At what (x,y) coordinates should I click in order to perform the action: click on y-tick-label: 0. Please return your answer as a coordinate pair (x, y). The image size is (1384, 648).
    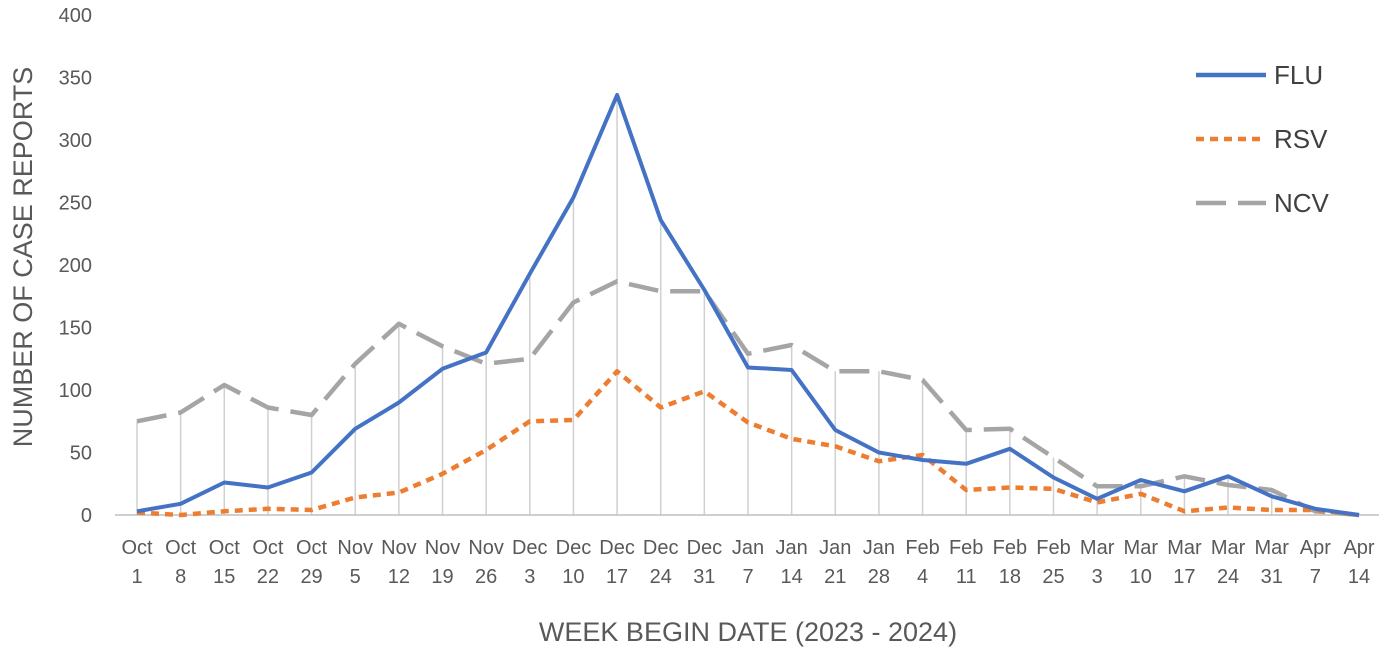
    Looking at the image, I should click on (86, 516).